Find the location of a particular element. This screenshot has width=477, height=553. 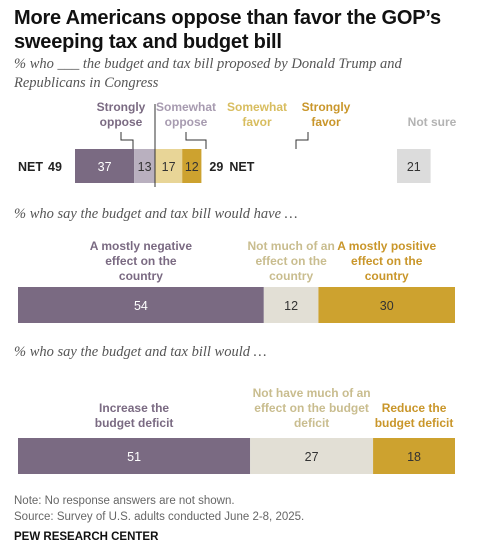

bar1-category-label-2-line-2: oppose is located at coordinates (186, 122).